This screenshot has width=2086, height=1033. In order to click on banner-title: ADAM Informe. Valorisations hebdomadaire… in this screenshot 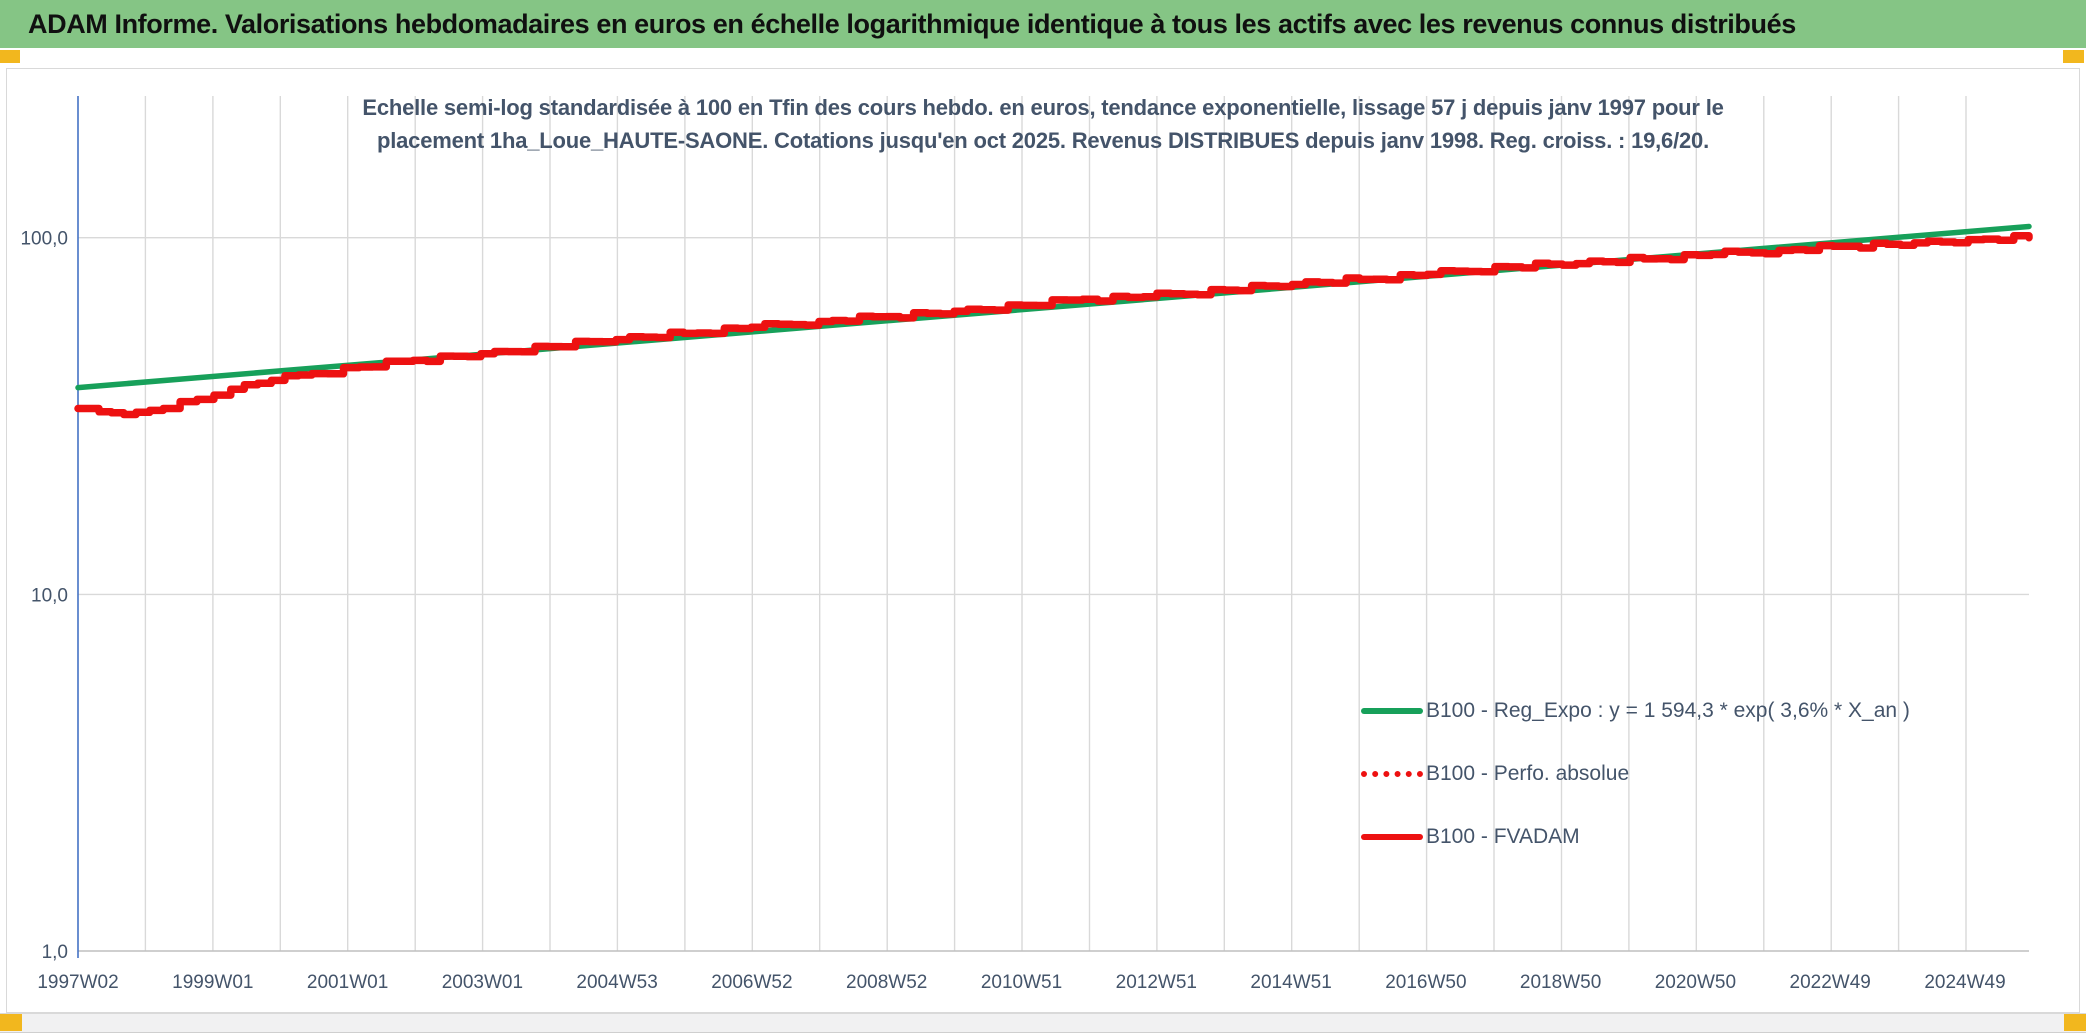, I will do `click(912, 23)`.